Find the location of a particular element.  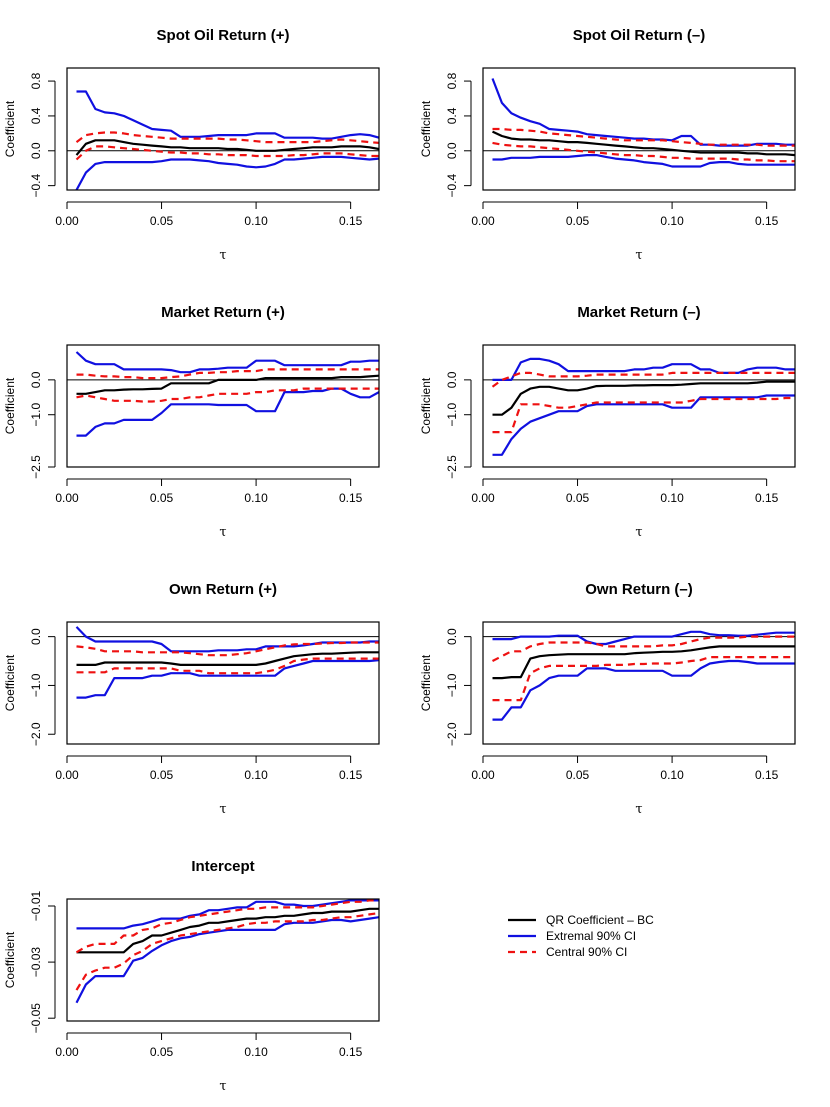

panel-title: Intercept is located at coordinates (222, 866).